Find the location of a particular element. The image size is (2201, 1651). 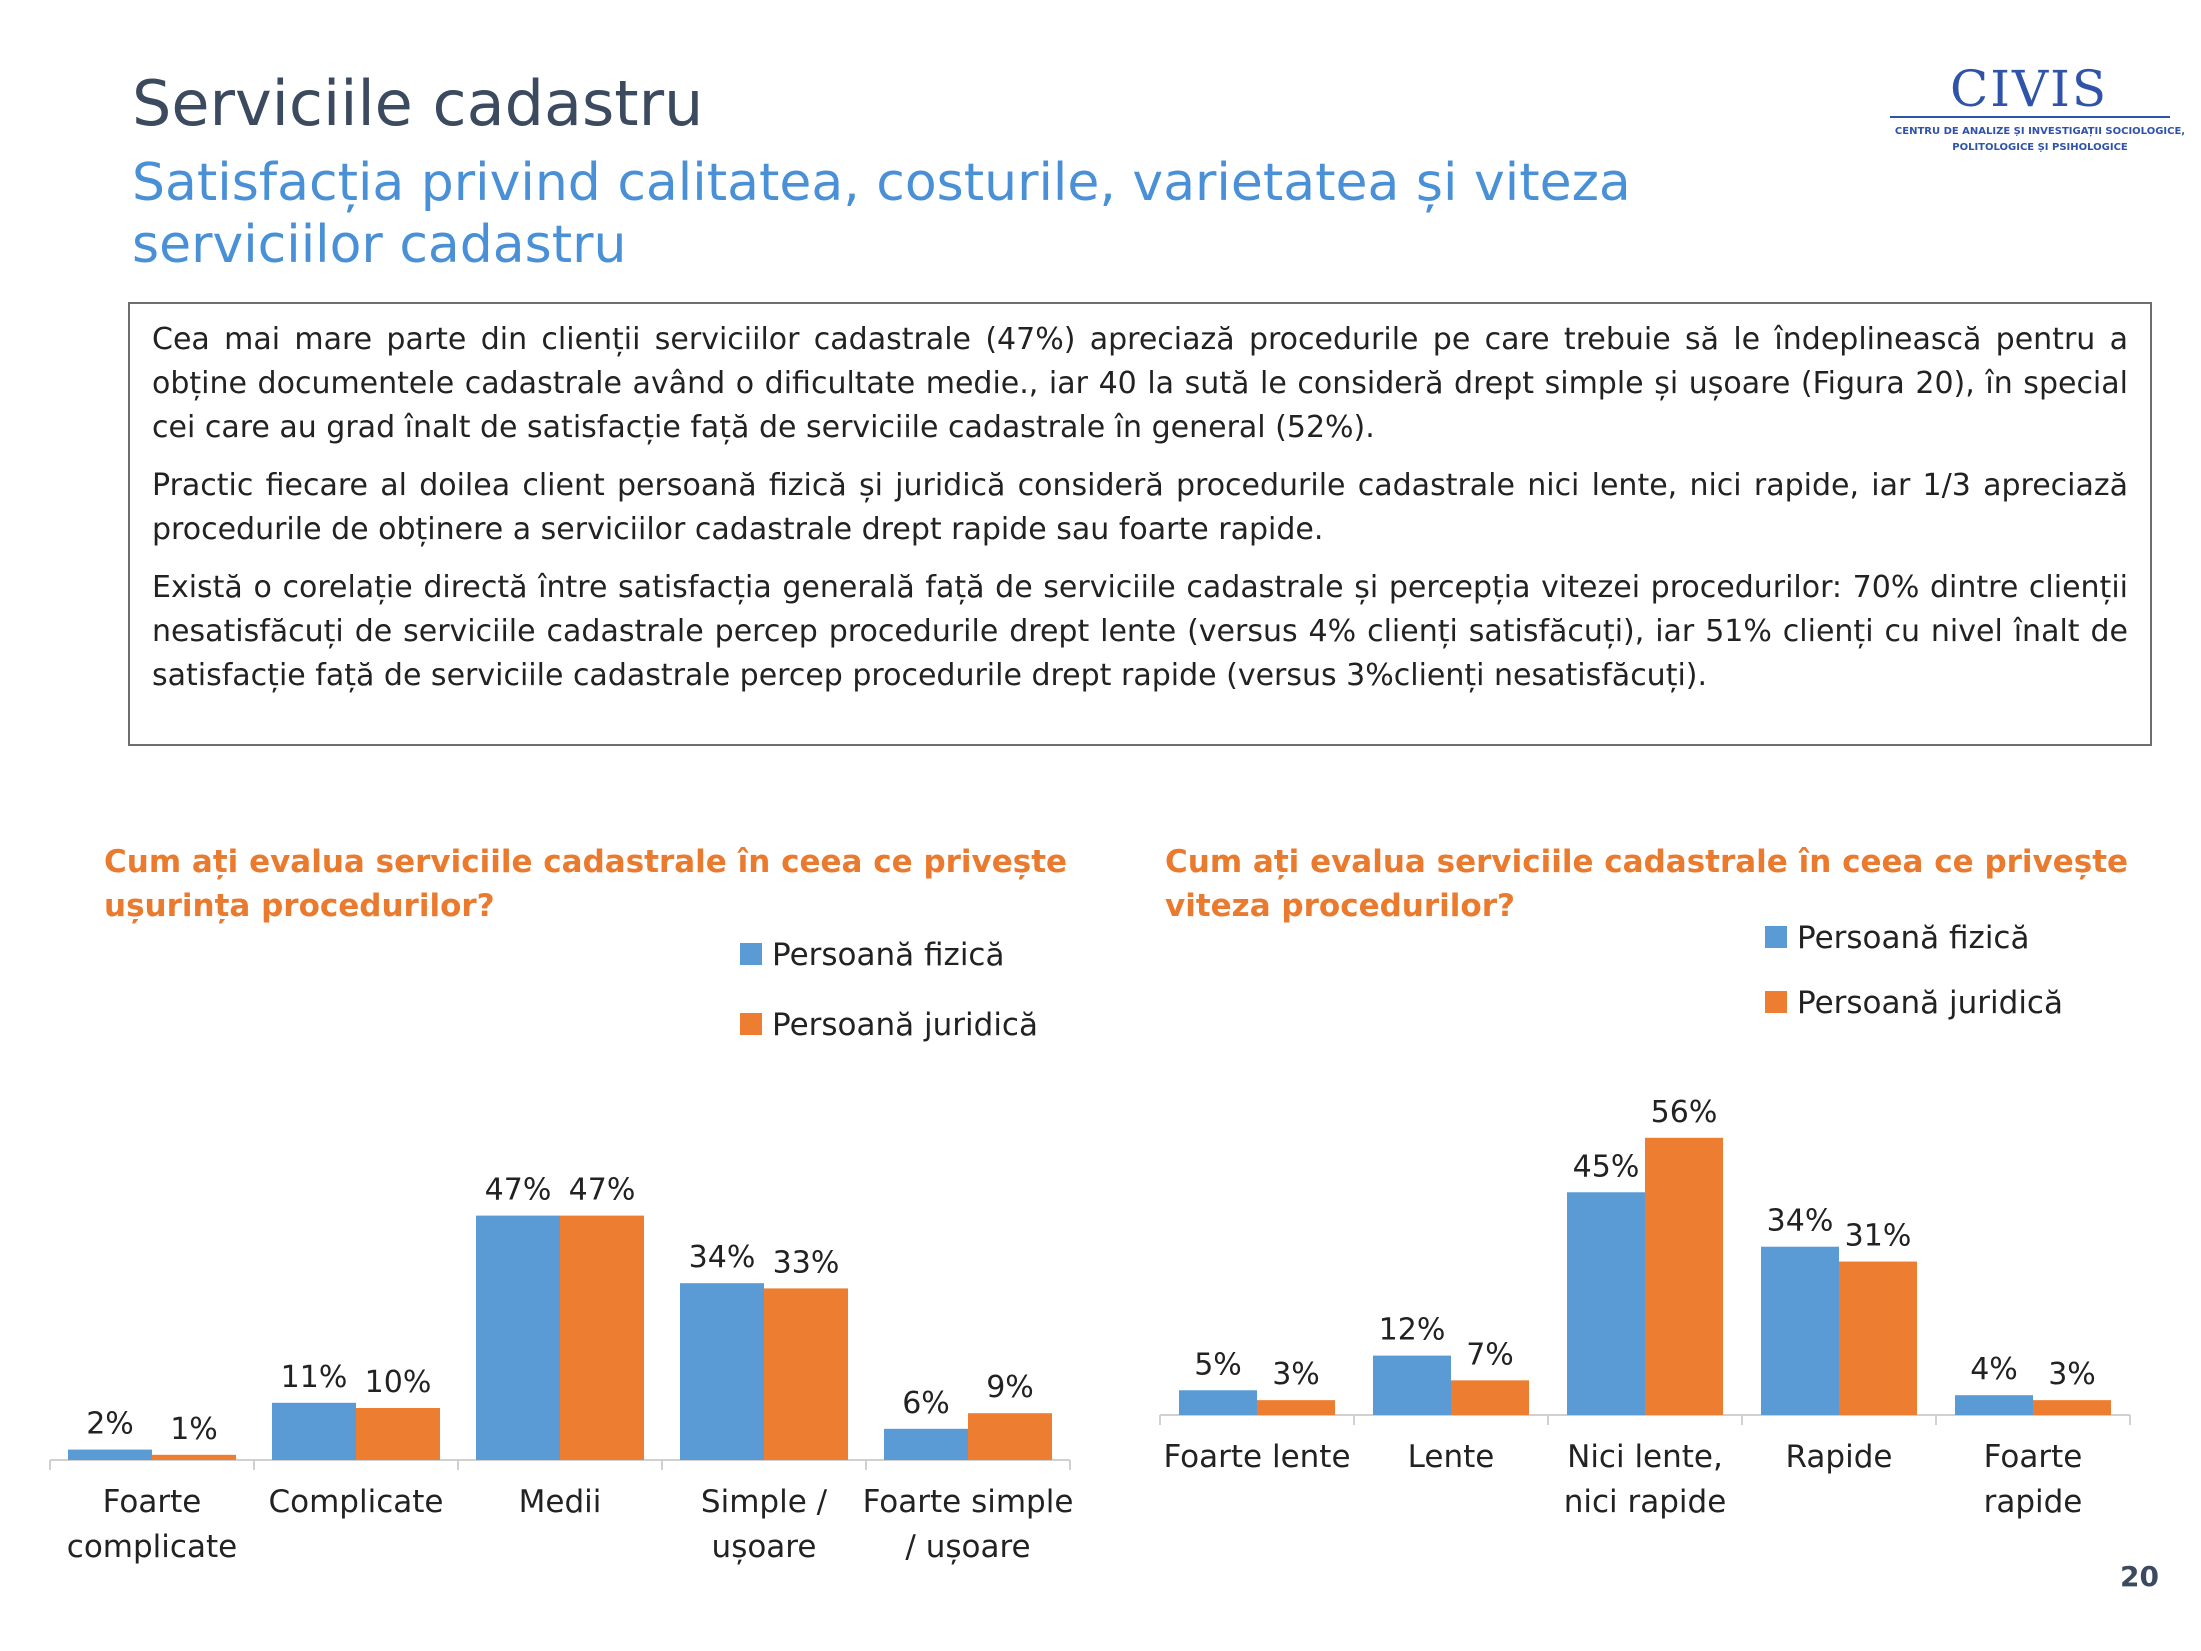

page-title: Serviciile cadastru is located at coordinates (418, 103).